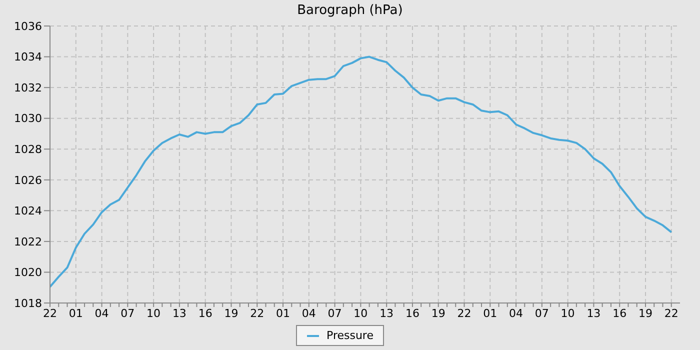 This screenshot has height=350, width=700. Describe the element at coordinates (350, 335) in the screenshot. I see `legend-label: Pressure` at that location.